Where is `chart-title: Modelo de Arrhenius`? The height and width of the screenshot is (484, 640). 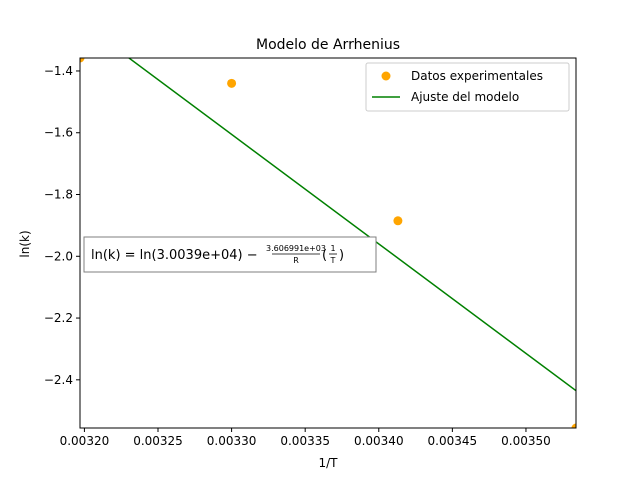 chart-title: Modelo de Arrhenius is located at coordinates (328, 45).